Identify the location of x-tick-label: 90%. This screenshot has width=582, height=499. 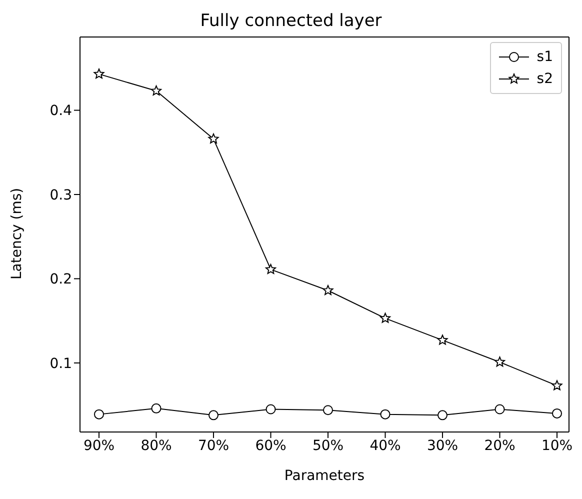
(99, 446).